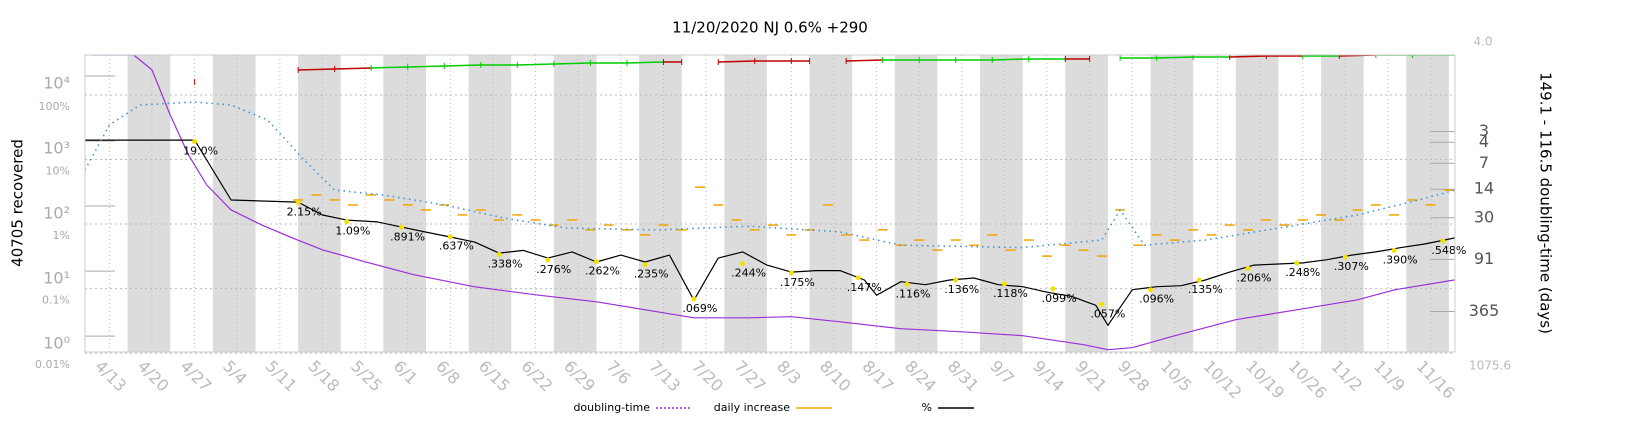 This screenshot has width=1640, height=440. Describe the element at coordinates (752, 407) in the screenshot. I see `legend-label: daily increase` at that location.